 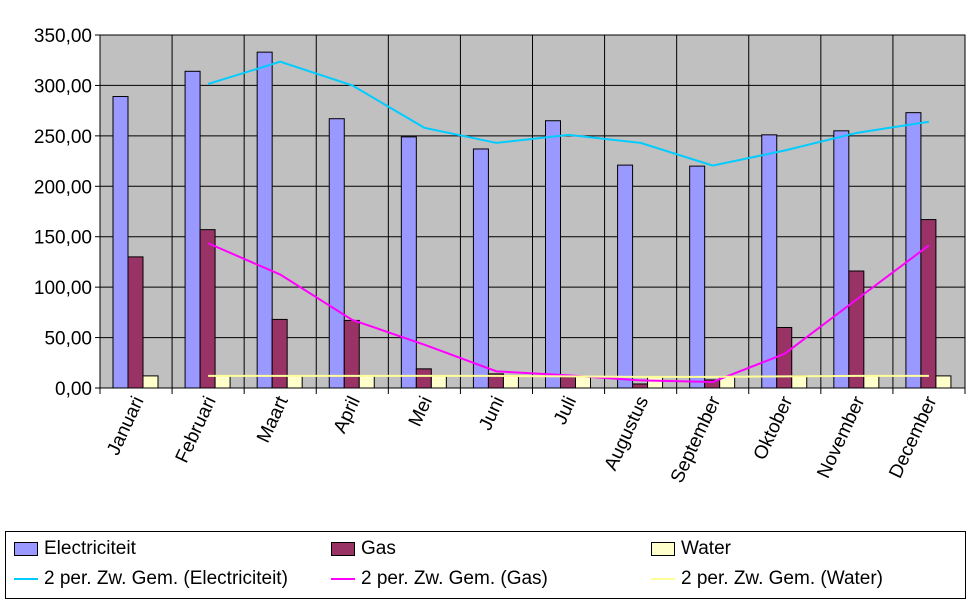 What do you see at coordinates (841, 437) in the screenshot?
I see `x-tick-label: November` at bounding box center [841, 437].